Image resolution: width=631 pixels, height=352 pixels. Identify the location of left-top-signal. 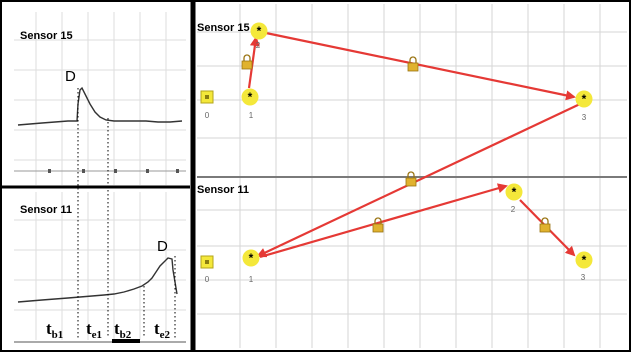
(100, 106).